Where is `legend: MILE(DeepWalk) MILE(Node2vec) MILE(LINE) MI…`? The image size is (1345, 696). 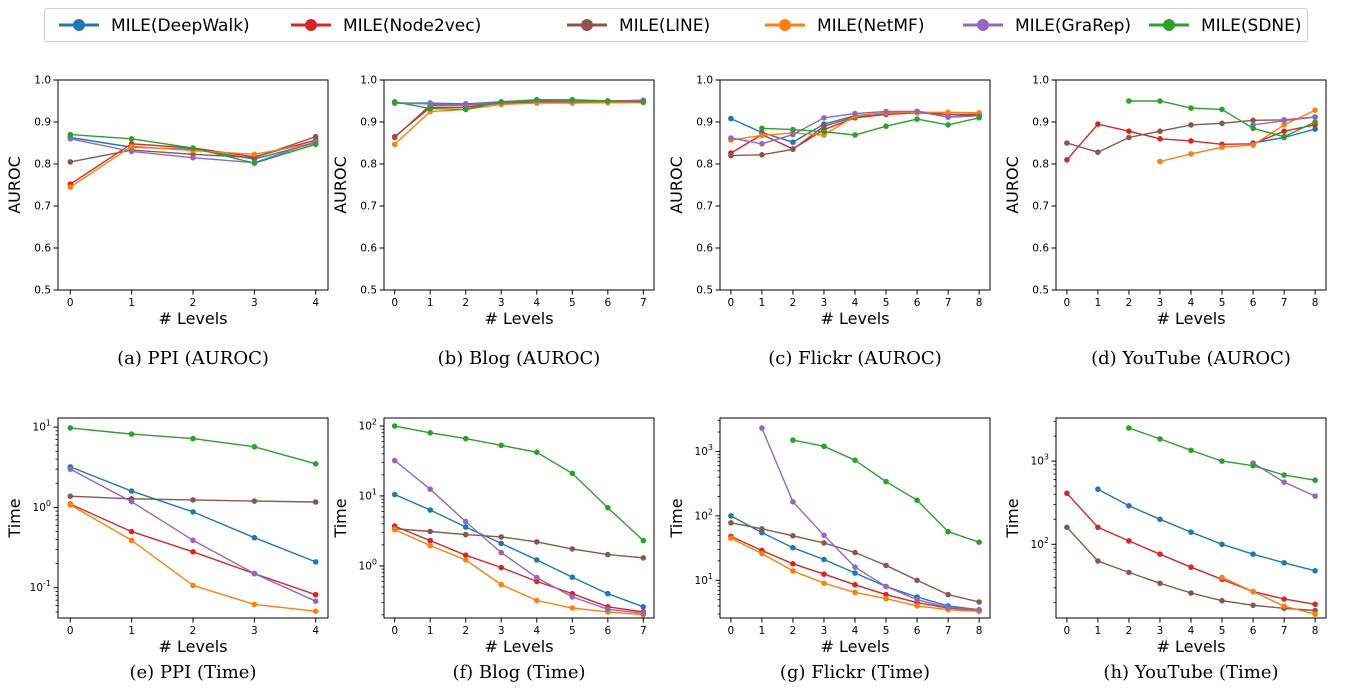 legend: MILE(DeepWalk) MILE(Node2vec) MILE(LINE) MI… is located at coordinates (676, 25).